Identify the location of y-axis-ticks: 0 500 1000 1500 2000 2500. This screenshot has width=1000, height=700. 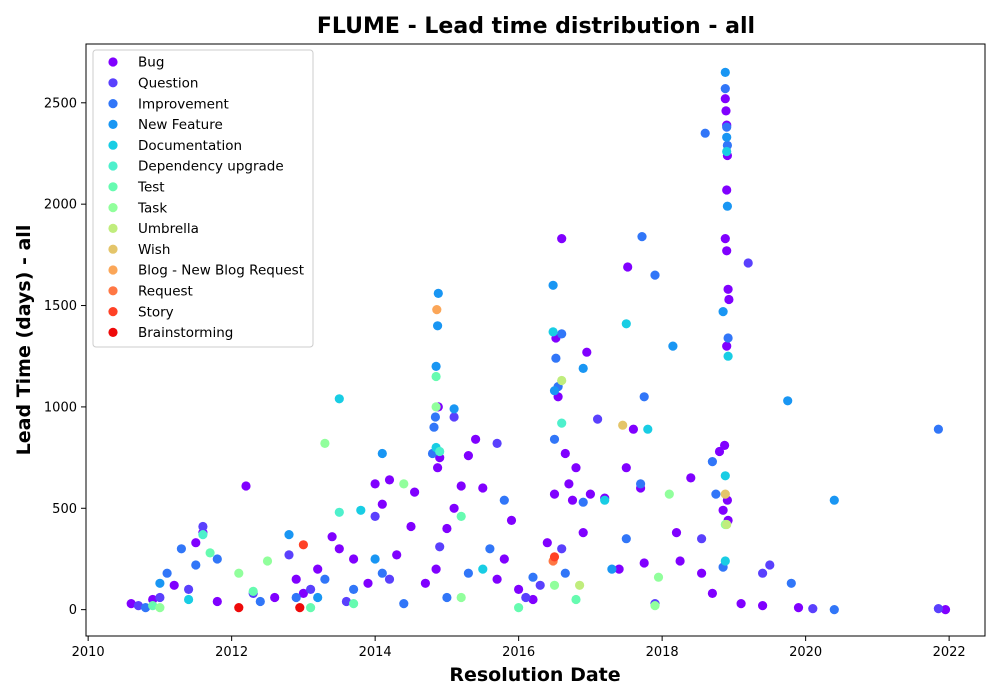
(65, 357).